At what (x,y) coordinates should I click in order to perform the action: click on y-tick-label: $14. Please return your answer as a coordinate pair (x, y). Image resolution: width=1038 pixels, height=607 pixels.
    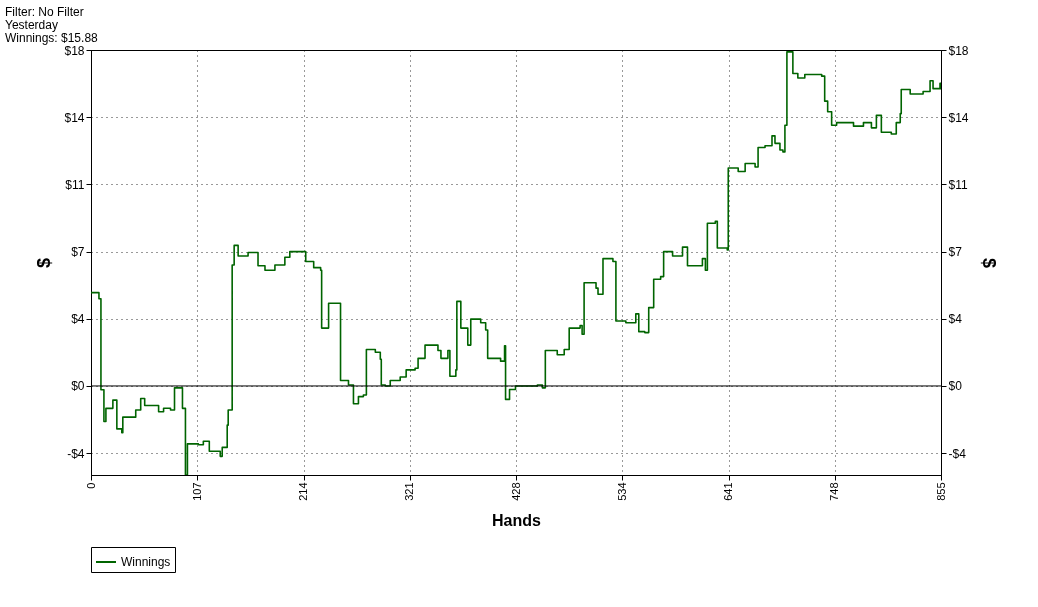
    Looking at the image, I should click on (74, 117).